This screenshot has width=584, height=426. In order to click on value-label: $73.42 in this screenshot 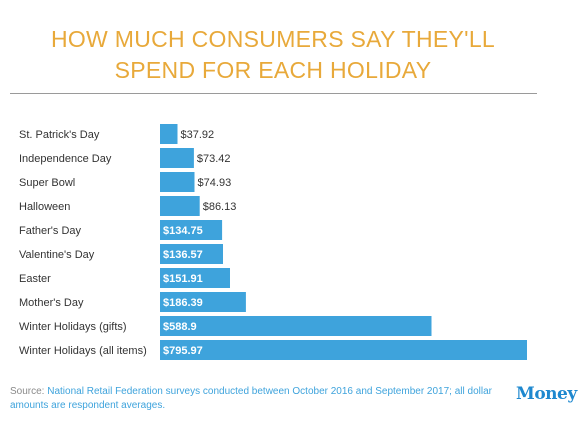, I will do `click(214, 159)`.